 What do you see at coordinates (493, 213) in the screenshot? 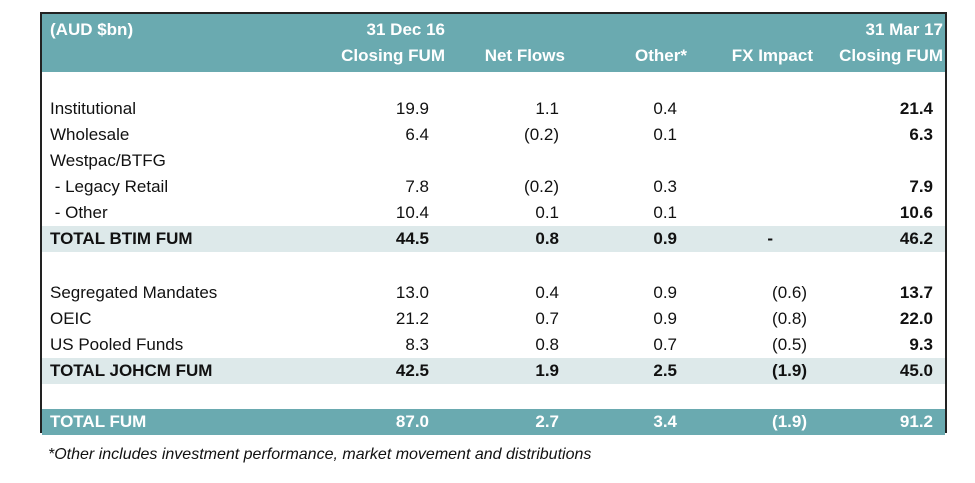
I see `table-row: - Other 10.4 0.1 0.1 10.6` at bounding box center [493, 213].